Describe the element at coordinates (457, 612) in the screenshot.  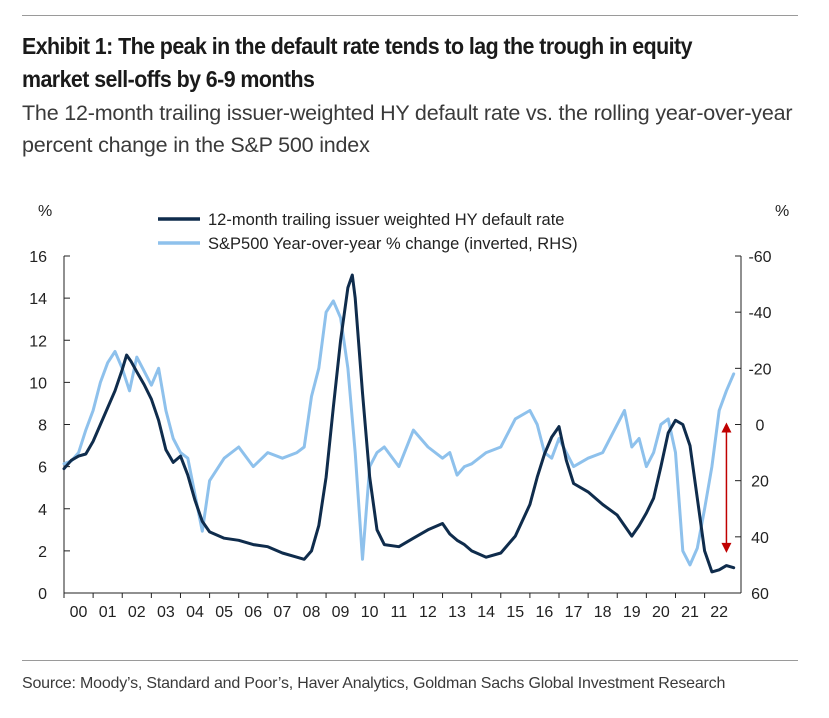
I see `x-tick-label: 13` at that location.